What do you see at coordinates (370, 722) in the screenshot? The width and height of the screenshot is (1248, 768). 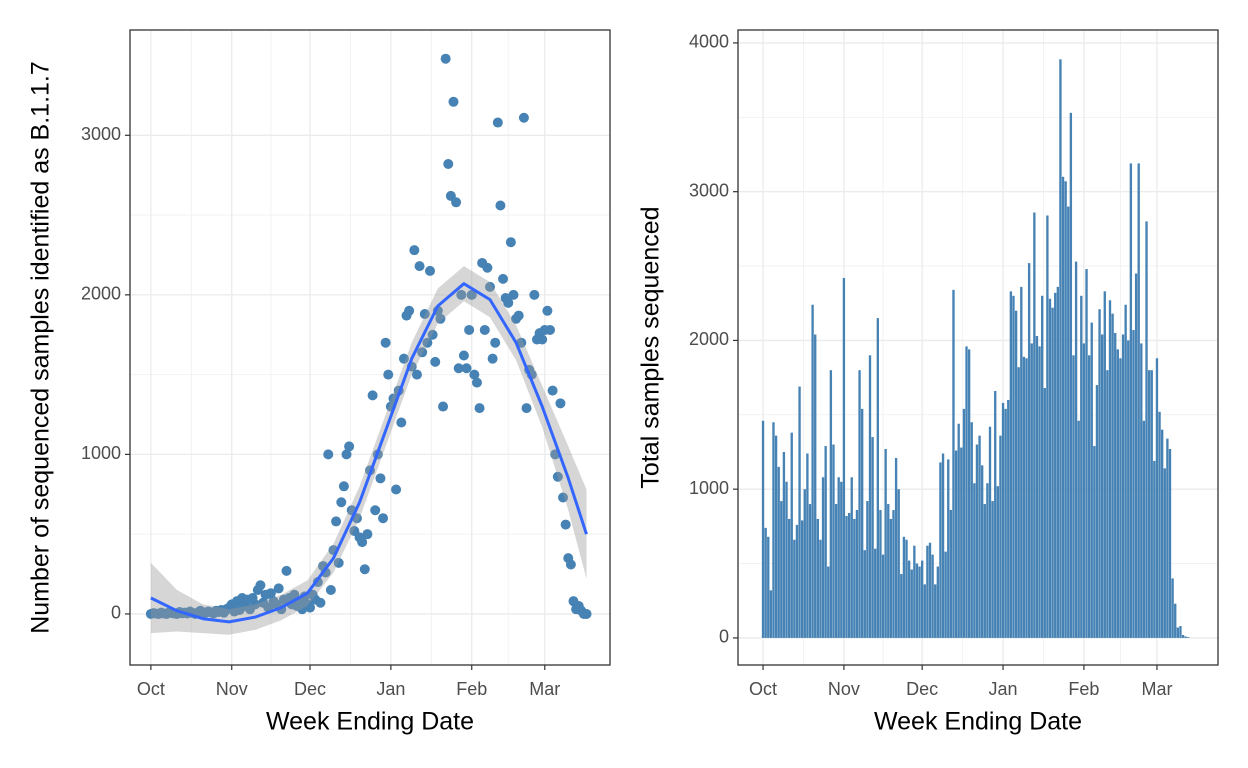 I see `x-axis-title: Week Ending Date` at bounding box center [370, 722].